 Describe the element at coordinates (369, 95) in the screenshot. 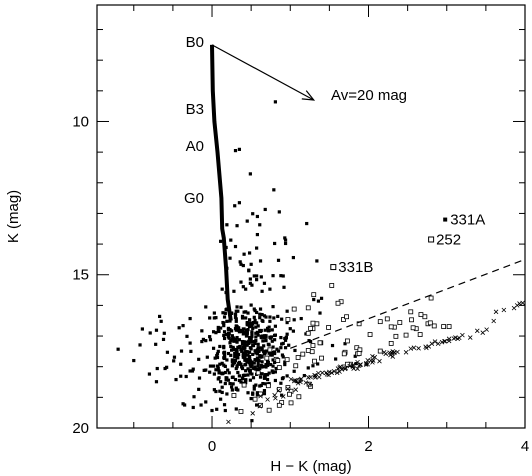

I see `reddening-vector-label: Av=20 mag` at that location.